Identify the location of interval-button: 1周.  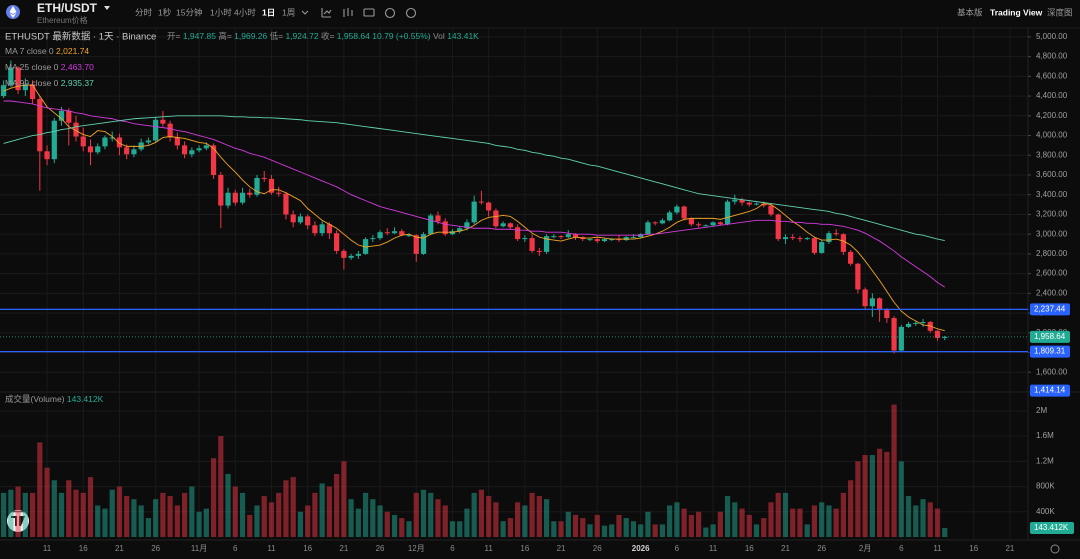
(288, 12).